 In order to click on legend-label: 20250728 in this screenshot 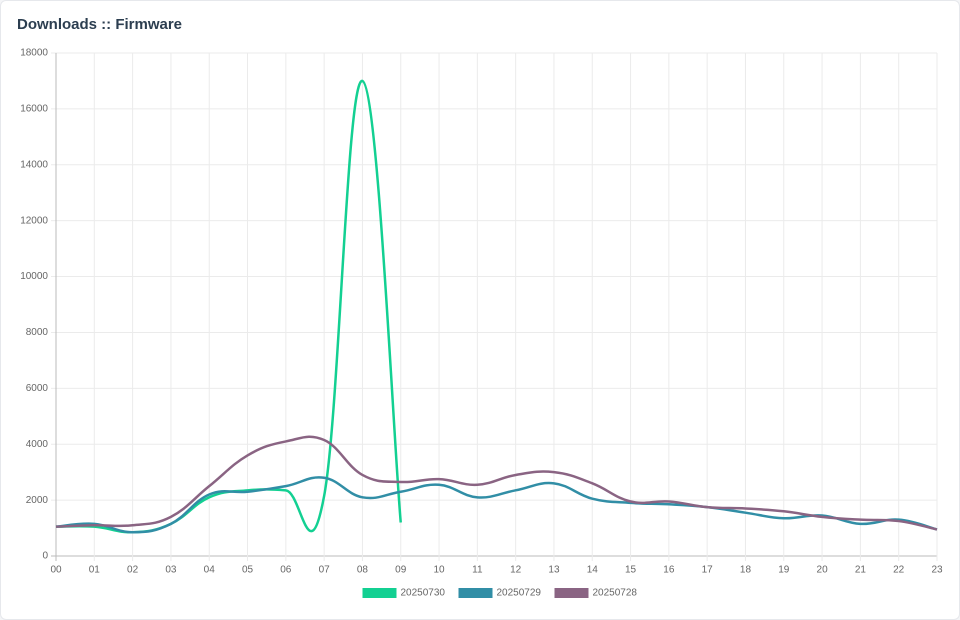, I will do `click(615, 593)`.